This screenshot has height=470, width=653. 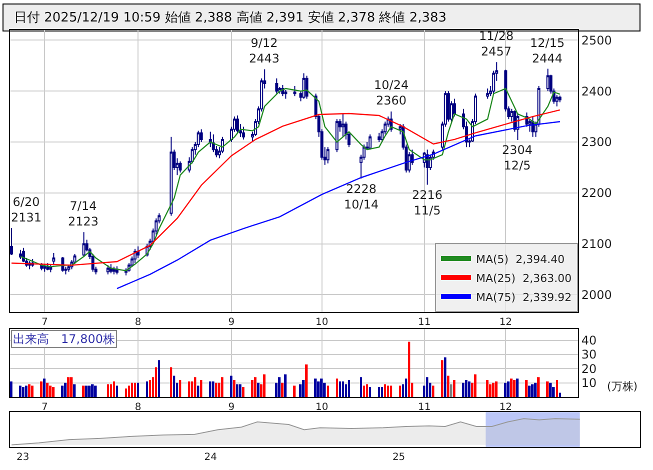 I want to click on annotation: 2304 12/5, so click(x=517, y=158).